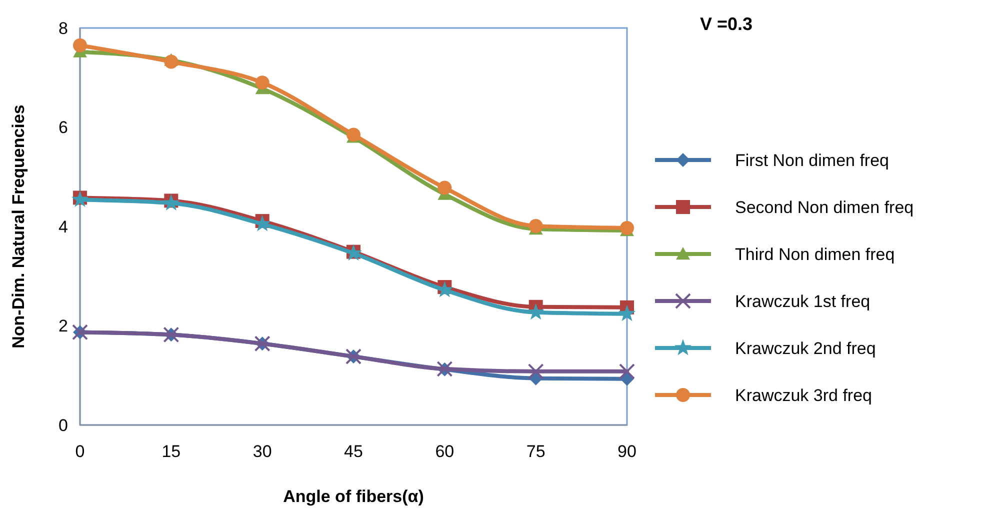  I want to click on legend-label: First Non dimen freq, so click(812, 160).